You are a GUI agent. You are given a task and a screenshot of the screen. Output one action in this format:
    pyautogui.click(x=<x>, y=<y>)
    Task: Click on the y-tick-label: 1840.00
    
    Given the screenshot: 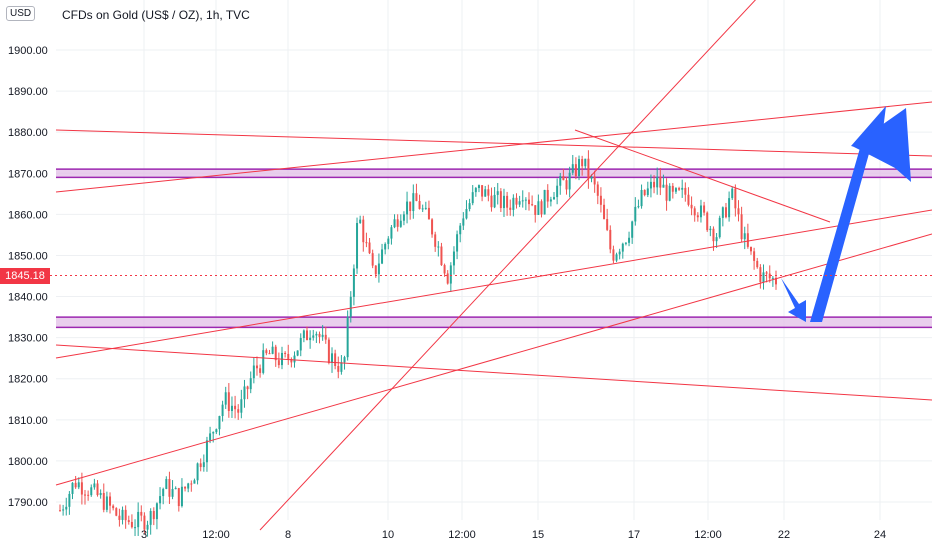 What is the action you would take?
    pyautogui.click(x=28, y=298)
    